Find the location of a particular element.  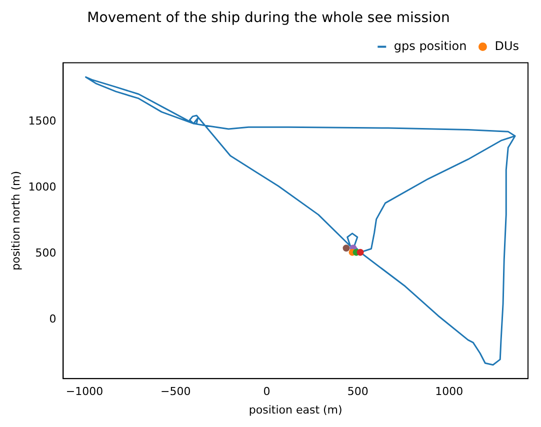

x-tick-label: 0 is located at coordinates (266, 391).